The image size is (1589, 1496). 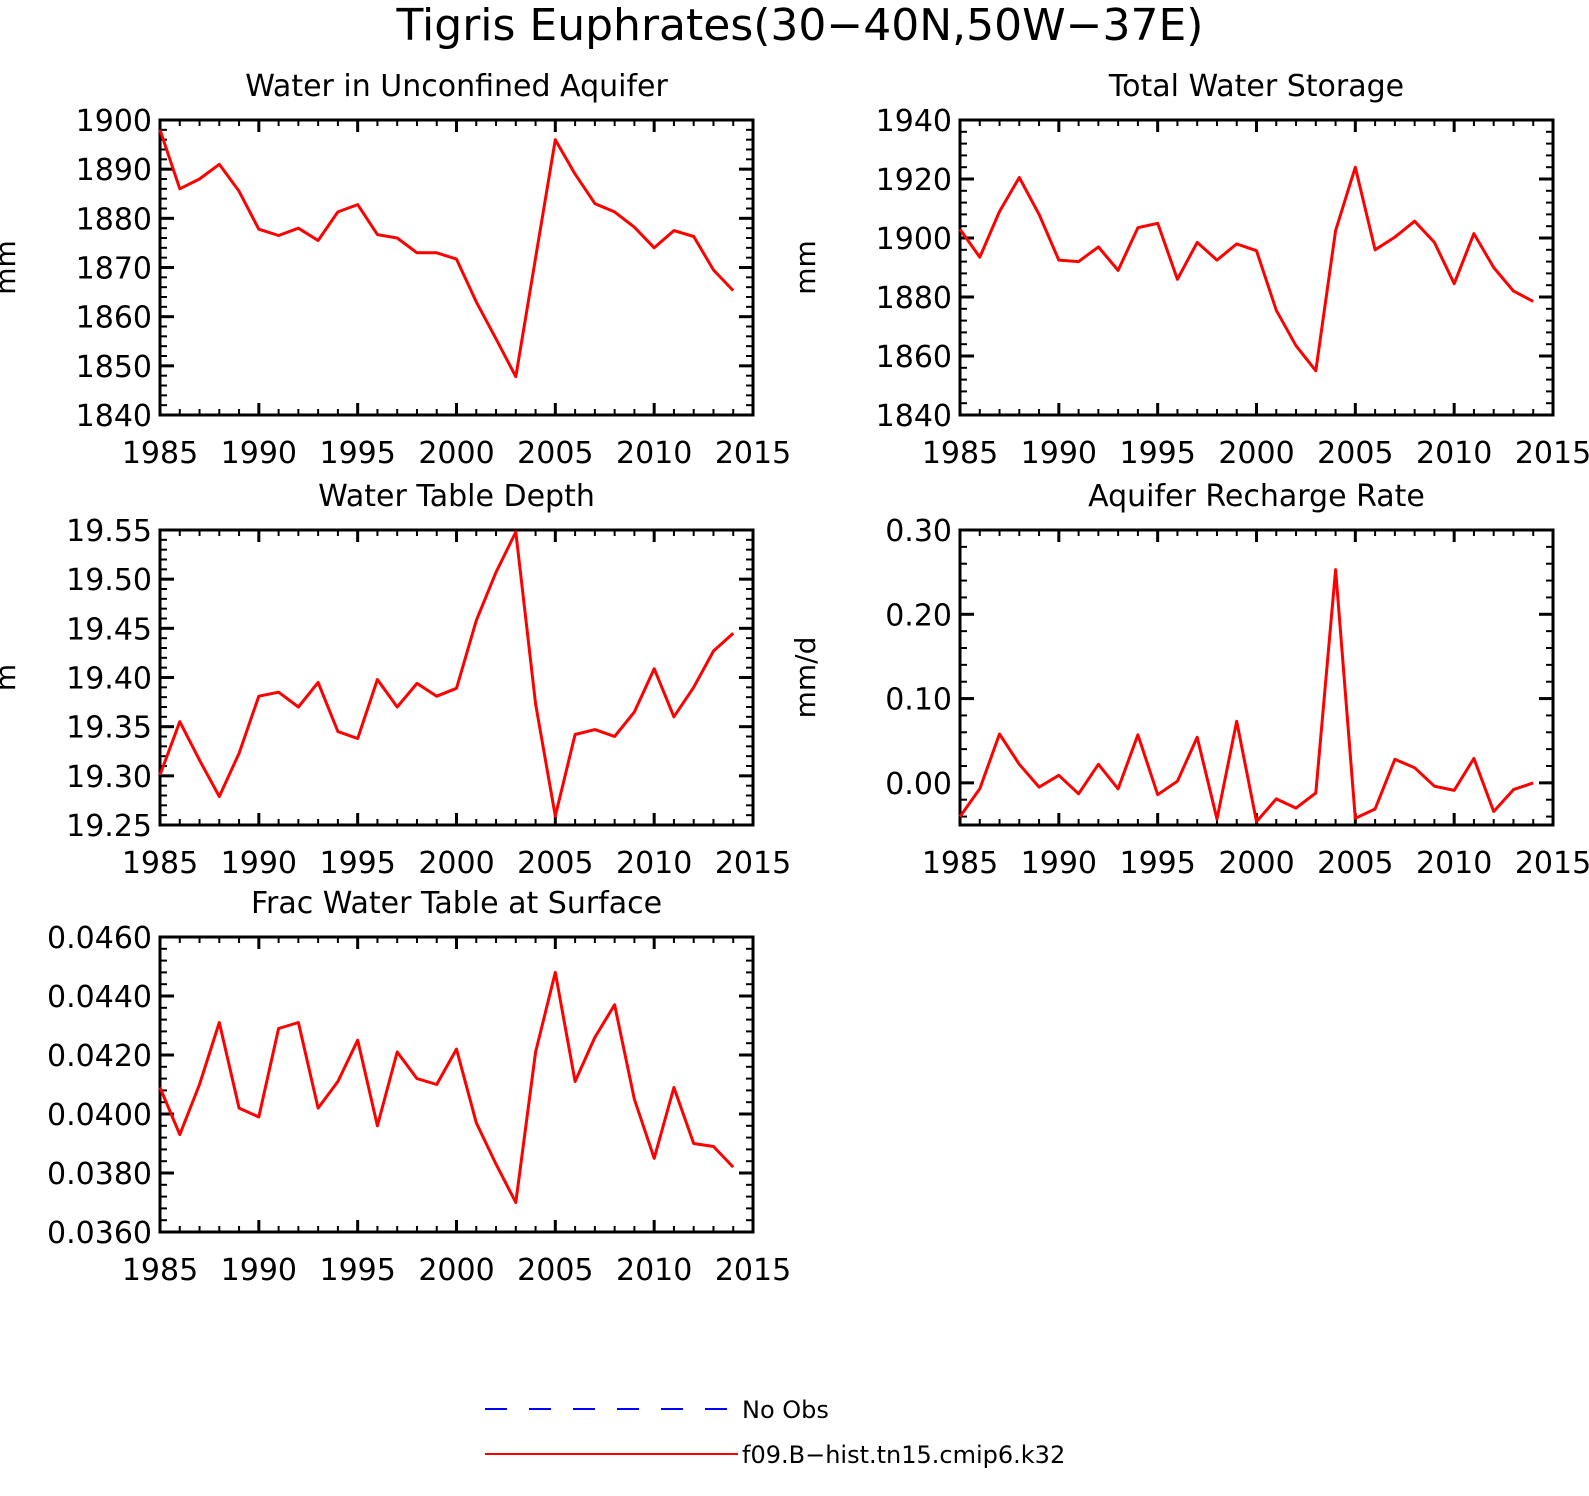 I want to click on y-tick-label: 0.0400, so click(x=99, y=1115).